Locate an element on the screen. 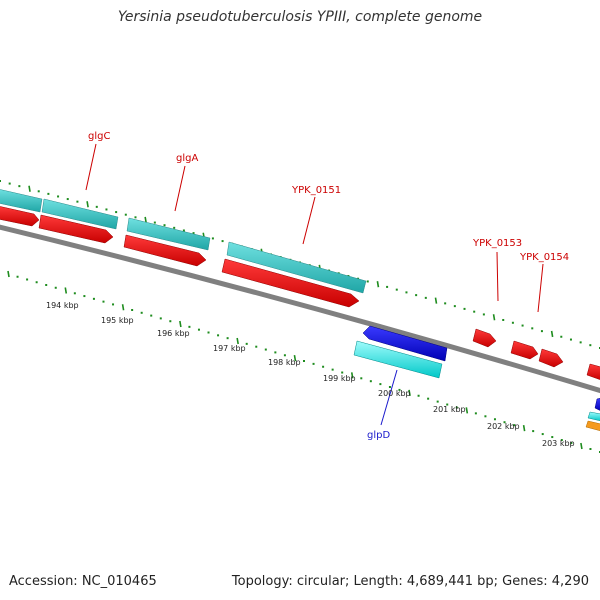 The image size is (600, 600). gene-bar-glgA is located at coordinates (168, 234).